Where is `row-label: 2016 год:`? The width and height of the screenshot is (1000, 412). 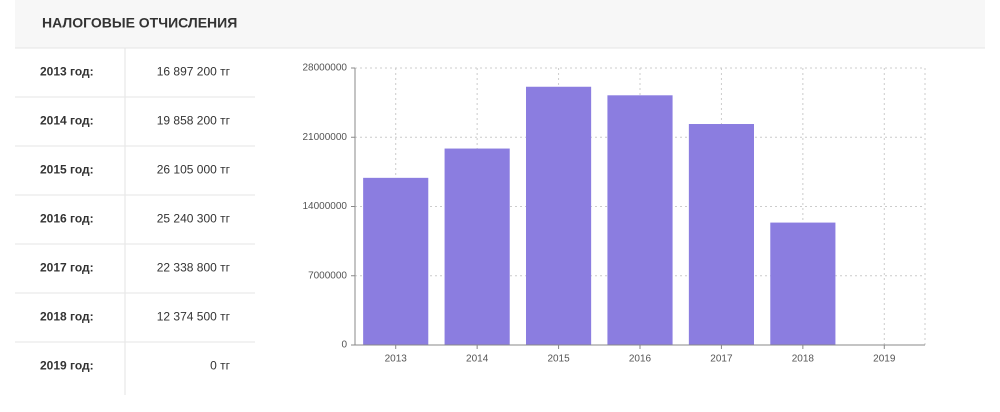
row-label: 2016 год: is located at coordinates (67, 219).